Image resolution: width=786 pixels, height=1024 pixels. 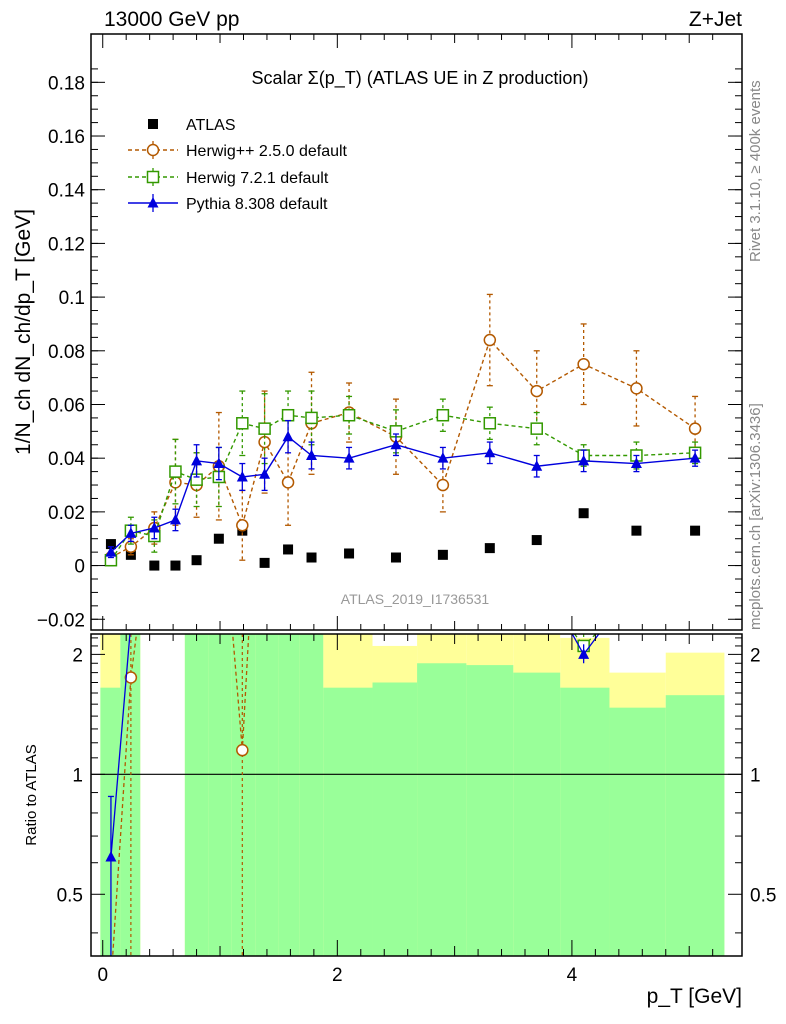 I want to click on main-ytick-label: 0.06, so click(x=66, y=405).